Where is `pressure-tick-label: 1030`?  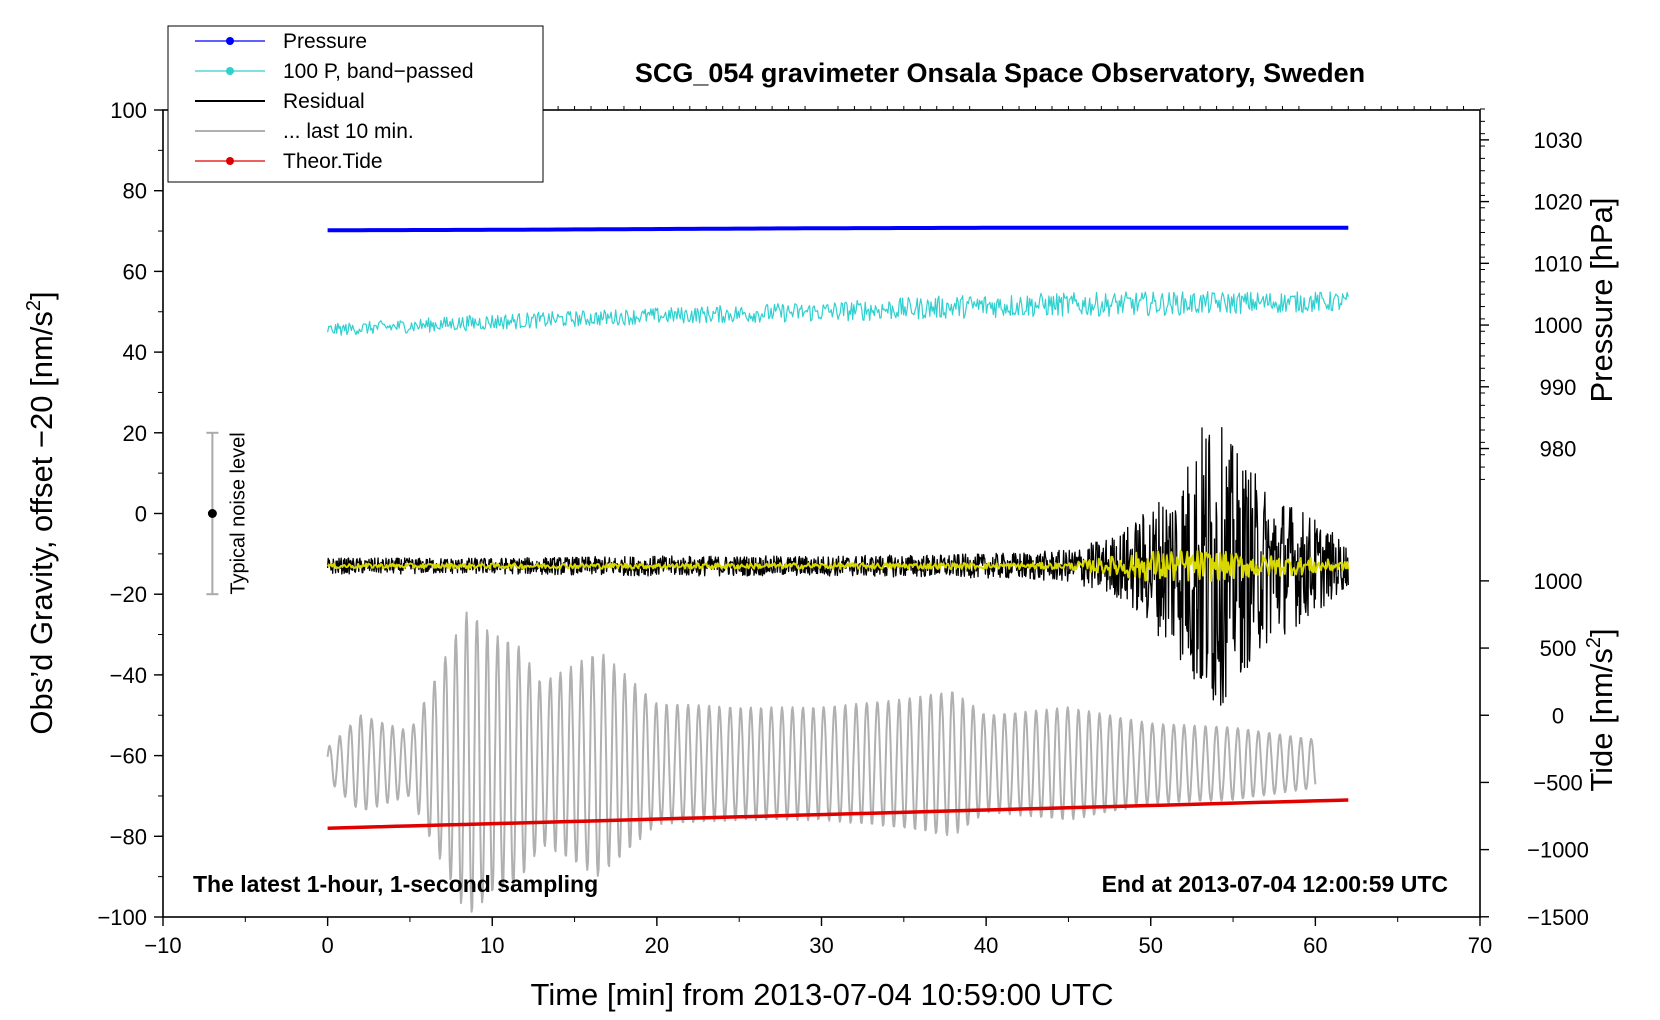 pressure-tick-label: 1030 is located at coordinates (1558, 140).